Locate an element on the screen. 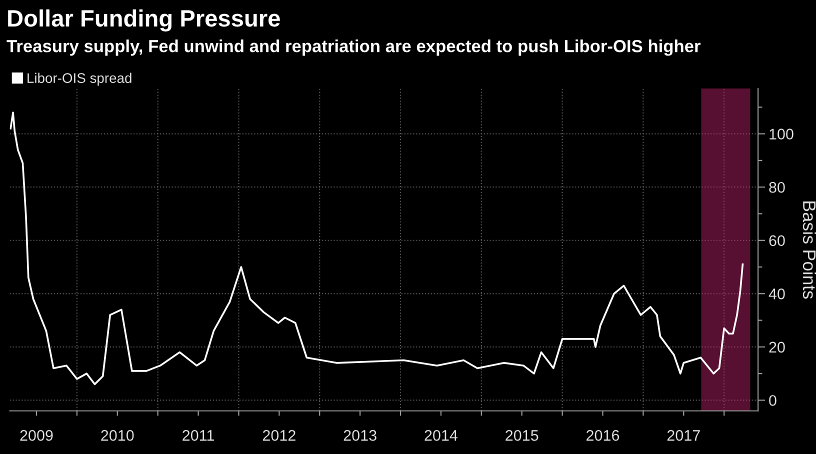  x-tick-label: 2014 is located at coordinates (441, 435).